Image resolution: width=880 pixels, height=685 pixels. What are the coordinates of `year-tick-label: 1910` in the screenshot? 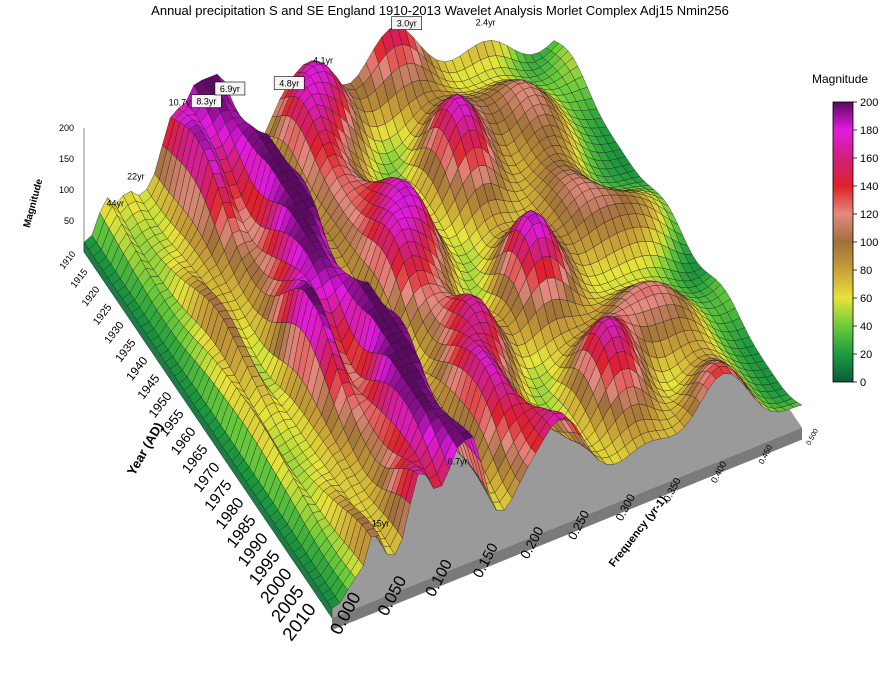 It's located at (67, 260).